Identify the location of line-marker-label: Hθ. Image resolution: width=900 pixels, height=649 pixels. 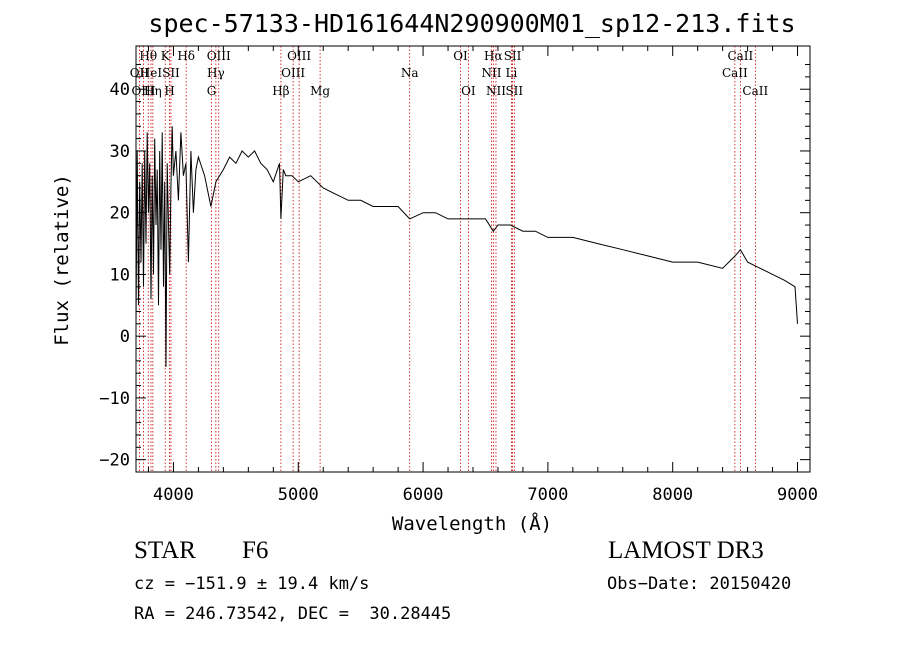
(148, 56).